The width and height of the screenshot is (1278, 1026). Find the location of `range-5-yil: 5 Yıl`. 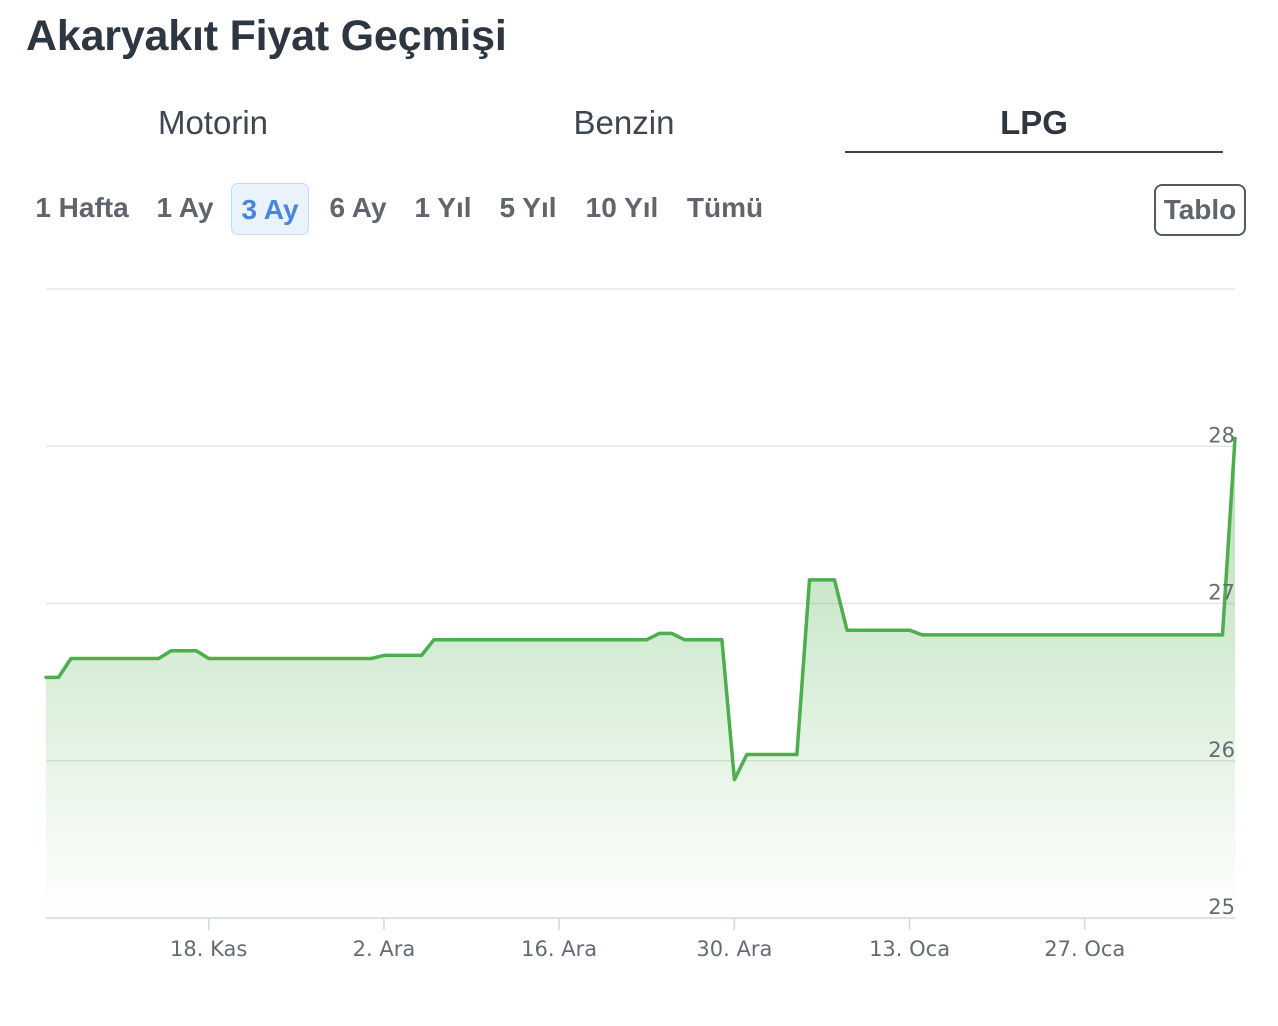

range-5-yil: 5 Yıl is located at coordinates (528, 207).